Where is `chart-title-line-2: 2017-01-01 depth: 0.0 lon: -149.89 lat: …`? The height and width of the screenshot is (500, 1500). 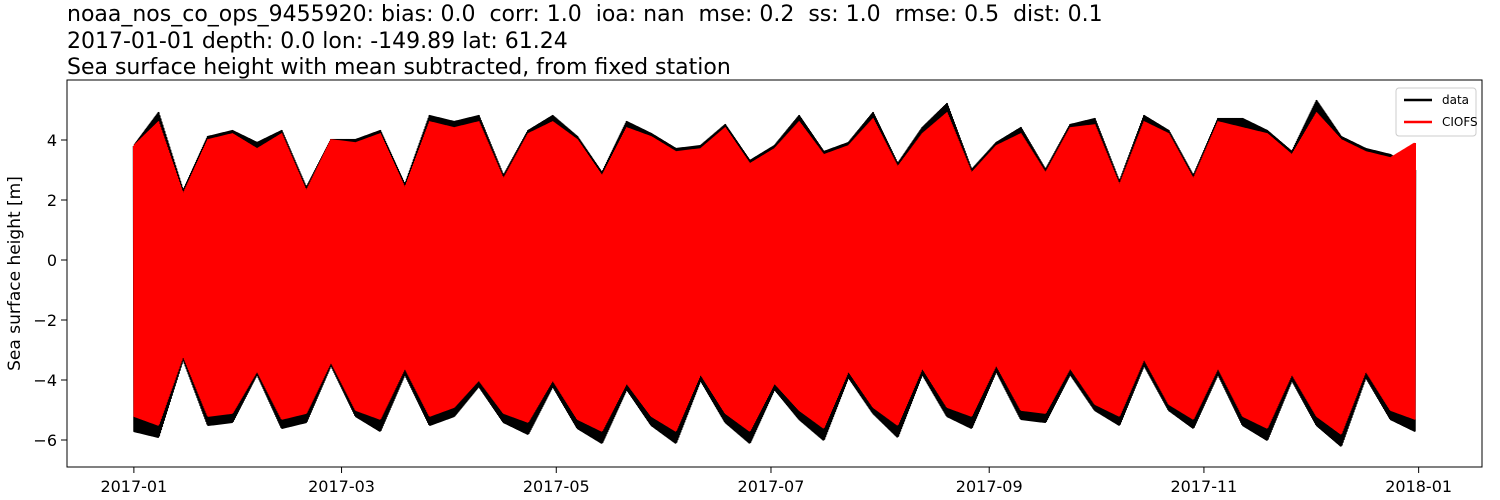 chart-title-line-2: 2017-01-01 depth: 0.0 lon: -149.89 lat: … is located at coordinates (317, 41).